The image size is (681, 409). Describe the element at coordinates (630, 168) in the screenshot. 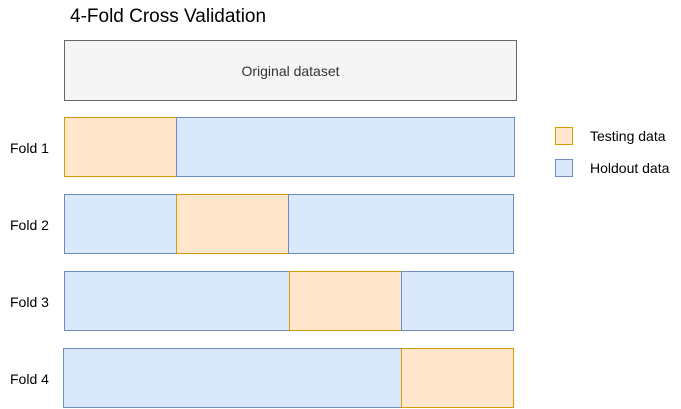

I see `legend-holdout-label: Holdout data` at that location.